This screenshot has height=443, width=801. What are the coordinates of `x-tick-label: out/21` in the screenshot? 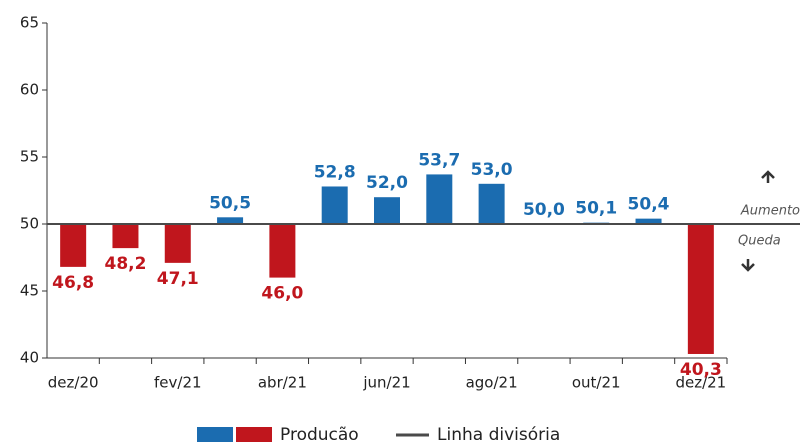 It's located at (596, 383).